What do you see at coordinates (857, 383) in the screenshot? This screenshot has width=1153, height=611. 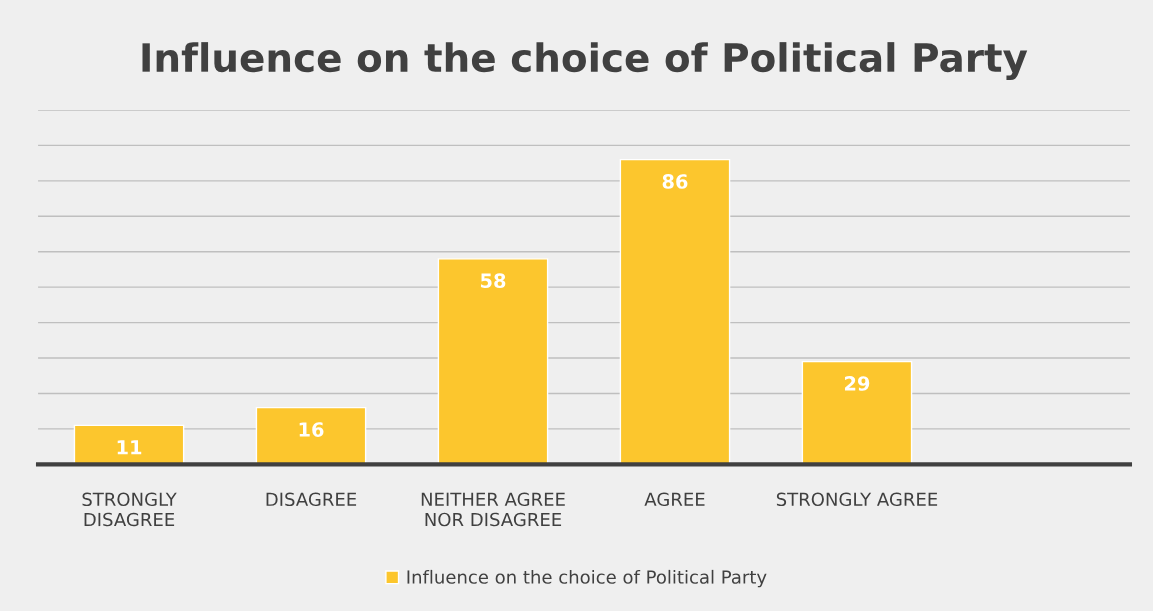 I see `data-label: 29` at bounding box center [857, 383].